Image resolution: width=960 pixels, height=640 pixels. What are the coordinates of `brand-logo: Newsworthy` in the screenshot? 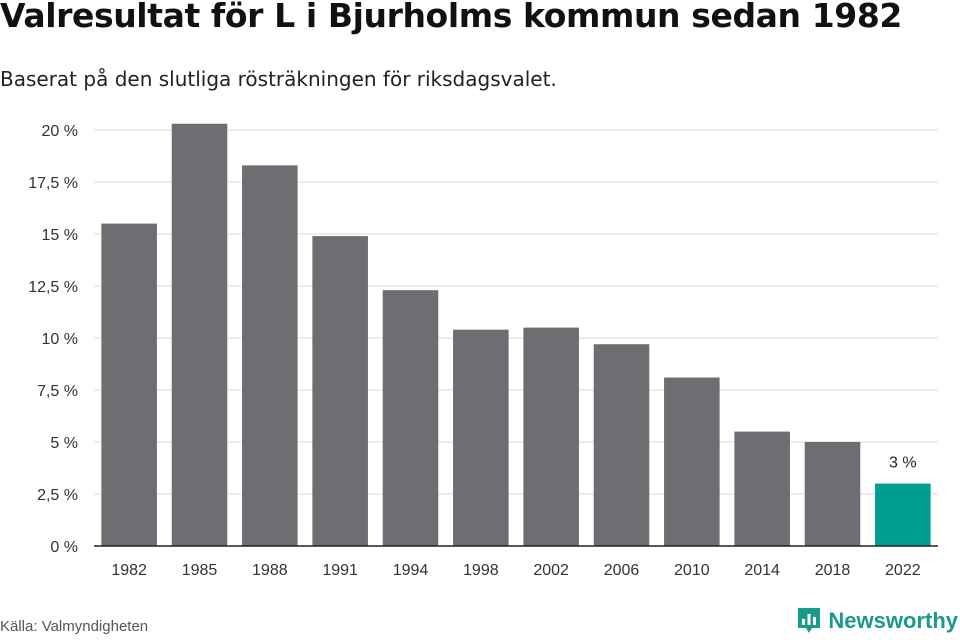 It's located at (877, 621).